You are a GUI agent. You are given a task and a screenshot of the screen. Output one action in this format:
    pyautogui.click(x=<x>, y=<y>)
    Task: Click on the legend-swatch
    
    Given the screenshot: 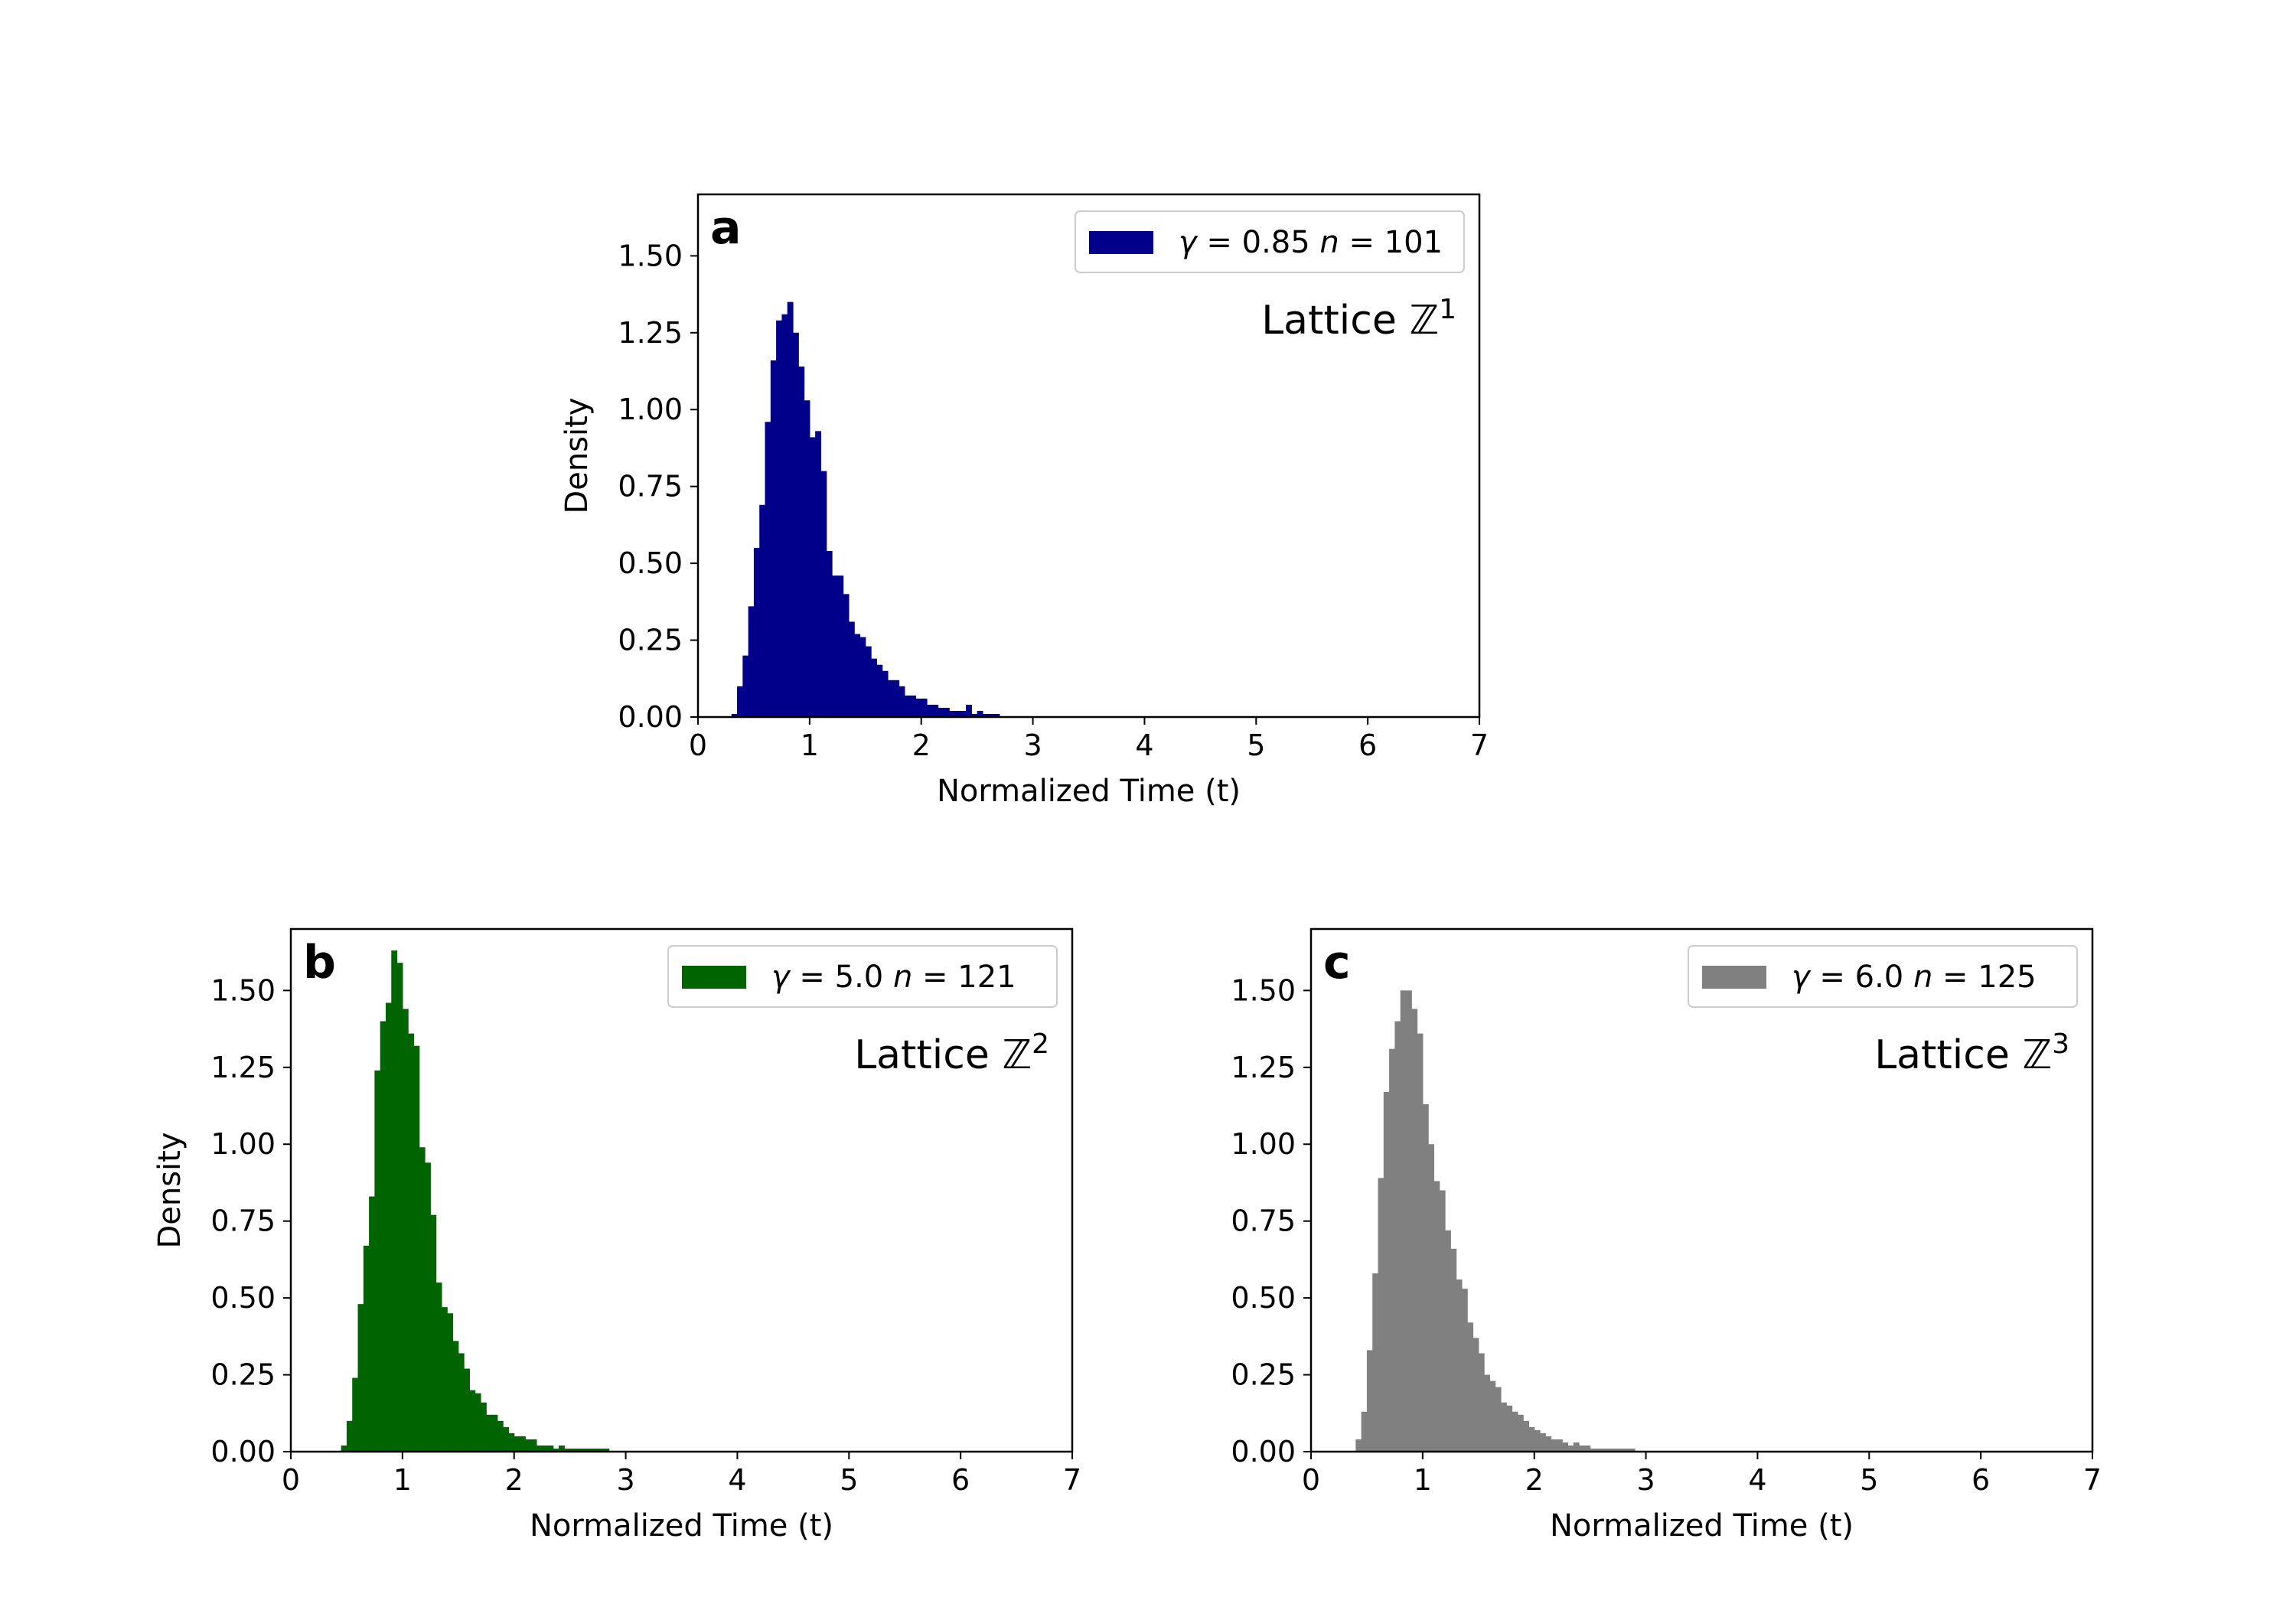 What is the action you would take?
    pyautogui.click(x=1734, y=978)
    